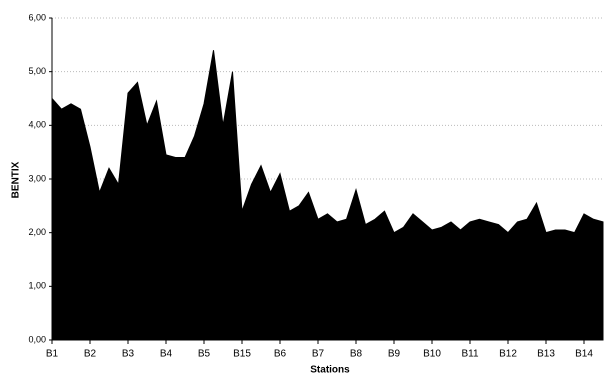 This screenshot has width=605, height=374. I want to click on y-tick-label: 1,00, so click(37, 286).